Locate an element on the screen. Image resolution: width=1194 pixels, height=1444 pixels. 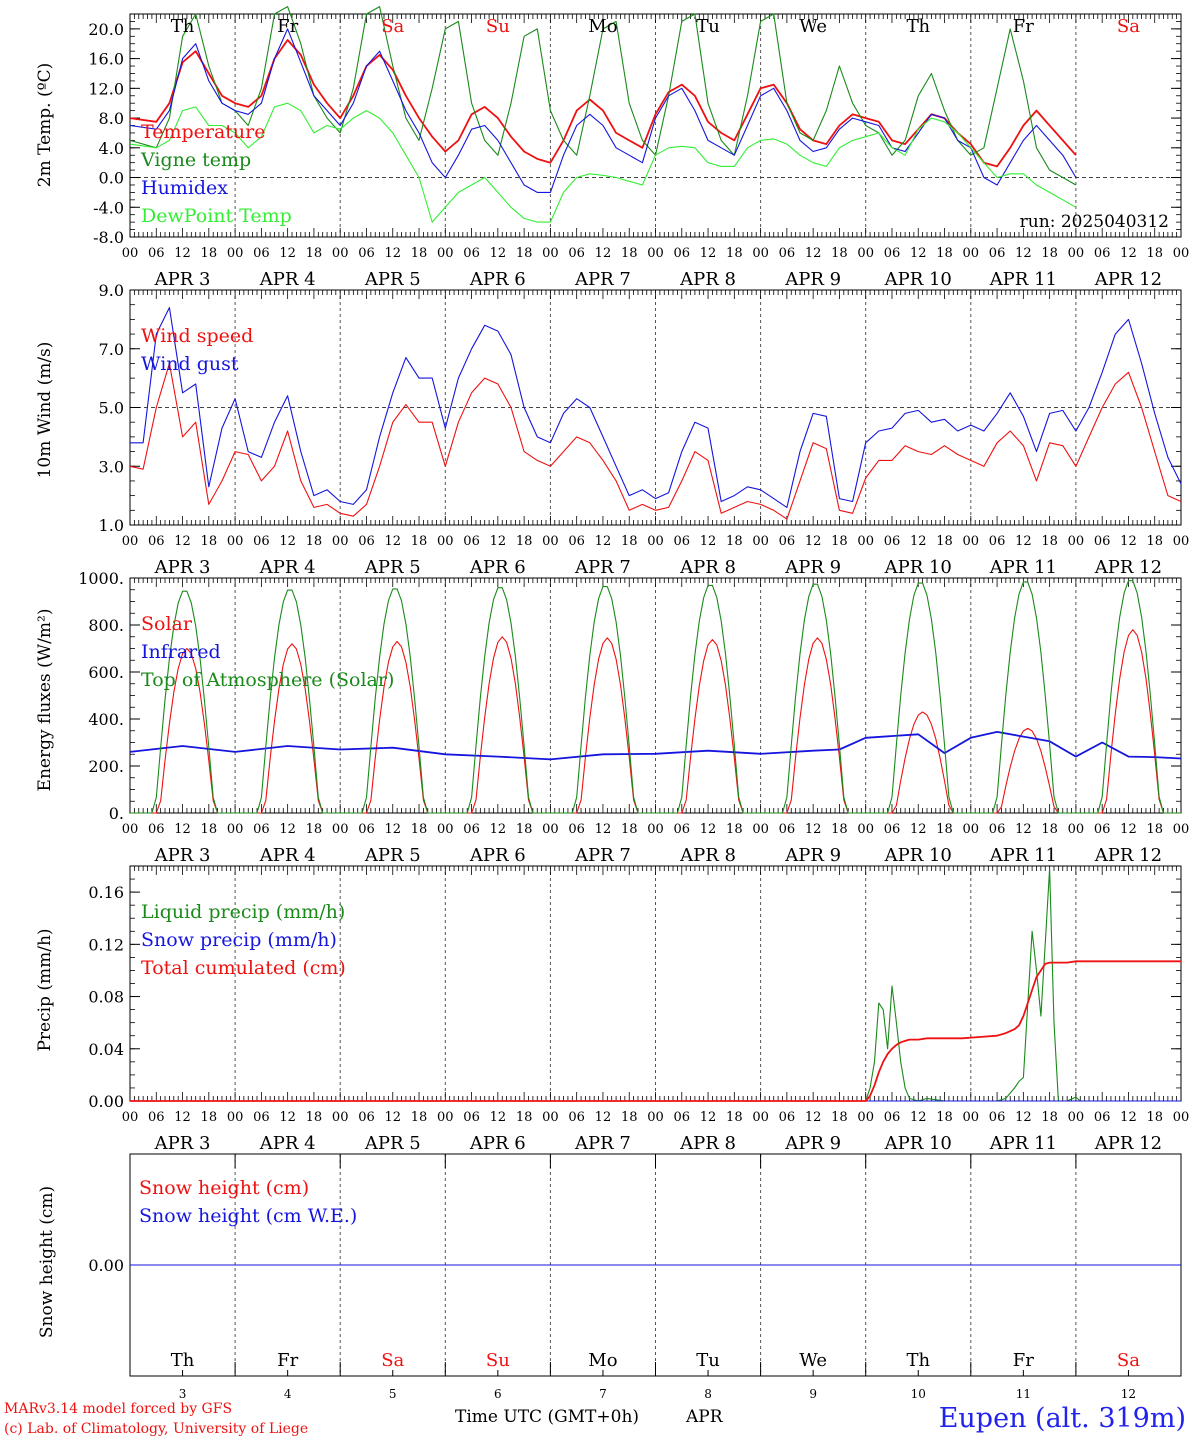
legend-entry: Vigne temp is located at coordinates (195, 160).